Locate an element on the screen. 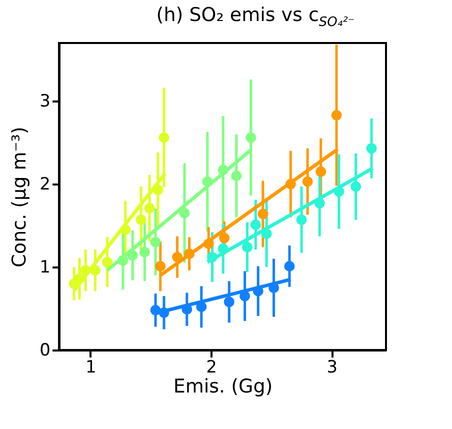 The width and height of the screenshot is (452, 429). y-axis-title: Conc. (μg m⁻³) is located at coordinates (19, 197).